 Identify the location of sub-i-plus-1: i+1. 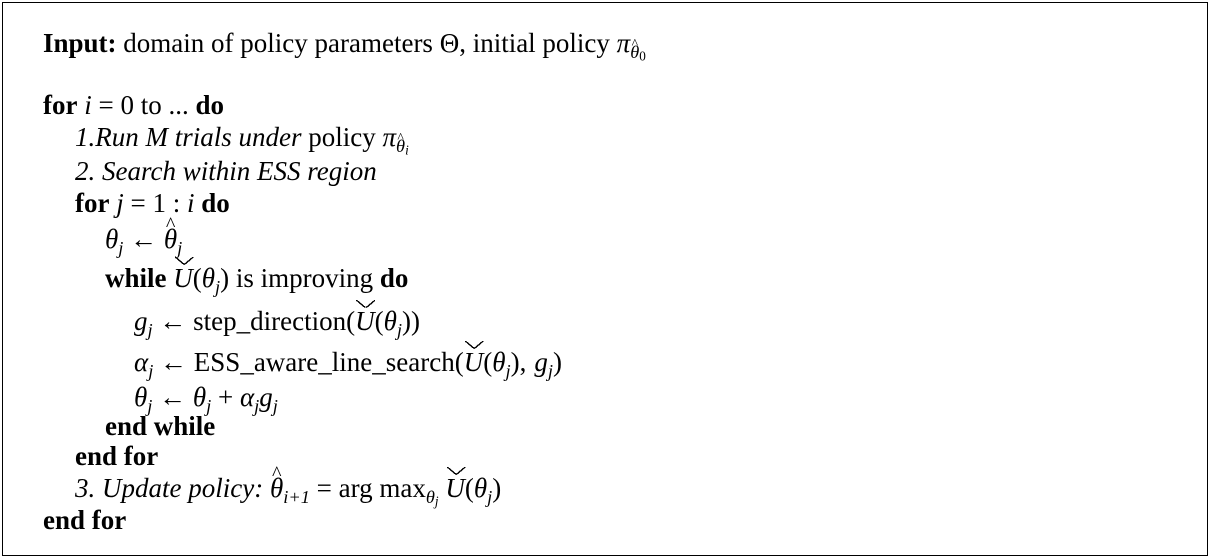
(296, 496).